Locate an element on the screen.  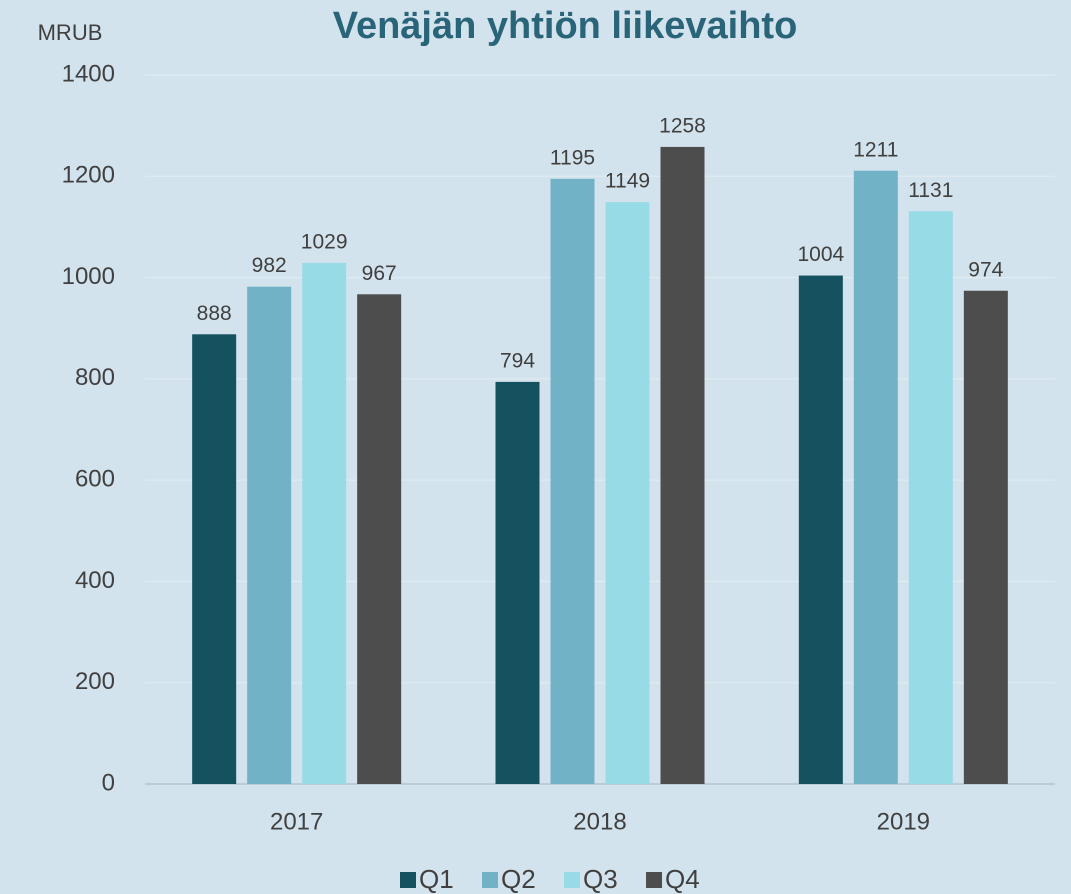
chart-title: Venäjän yhtiön liikevaihto is located at coordinates (565, 26).